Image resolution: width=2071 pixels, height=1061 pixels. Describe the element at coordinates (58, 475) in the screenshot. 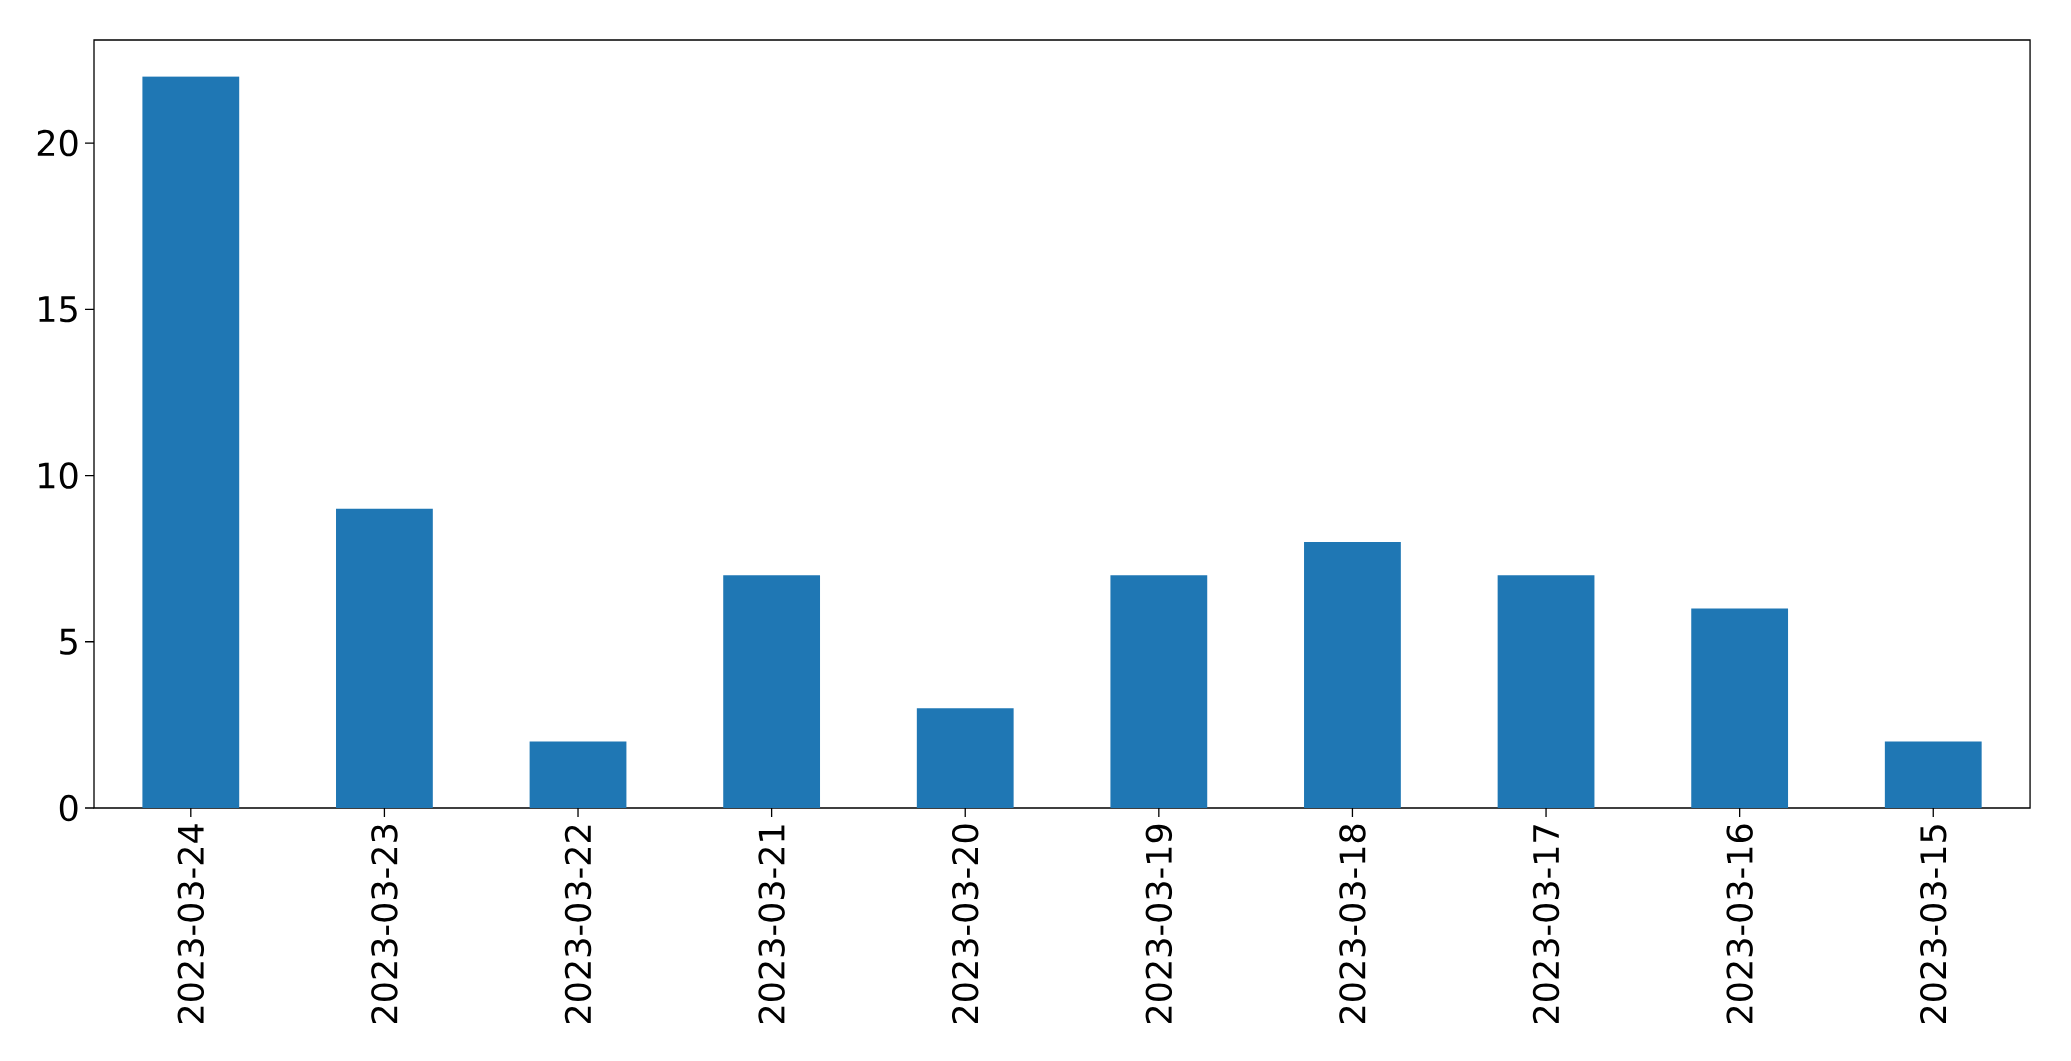

I see `y-tick-label: 10` at that location.